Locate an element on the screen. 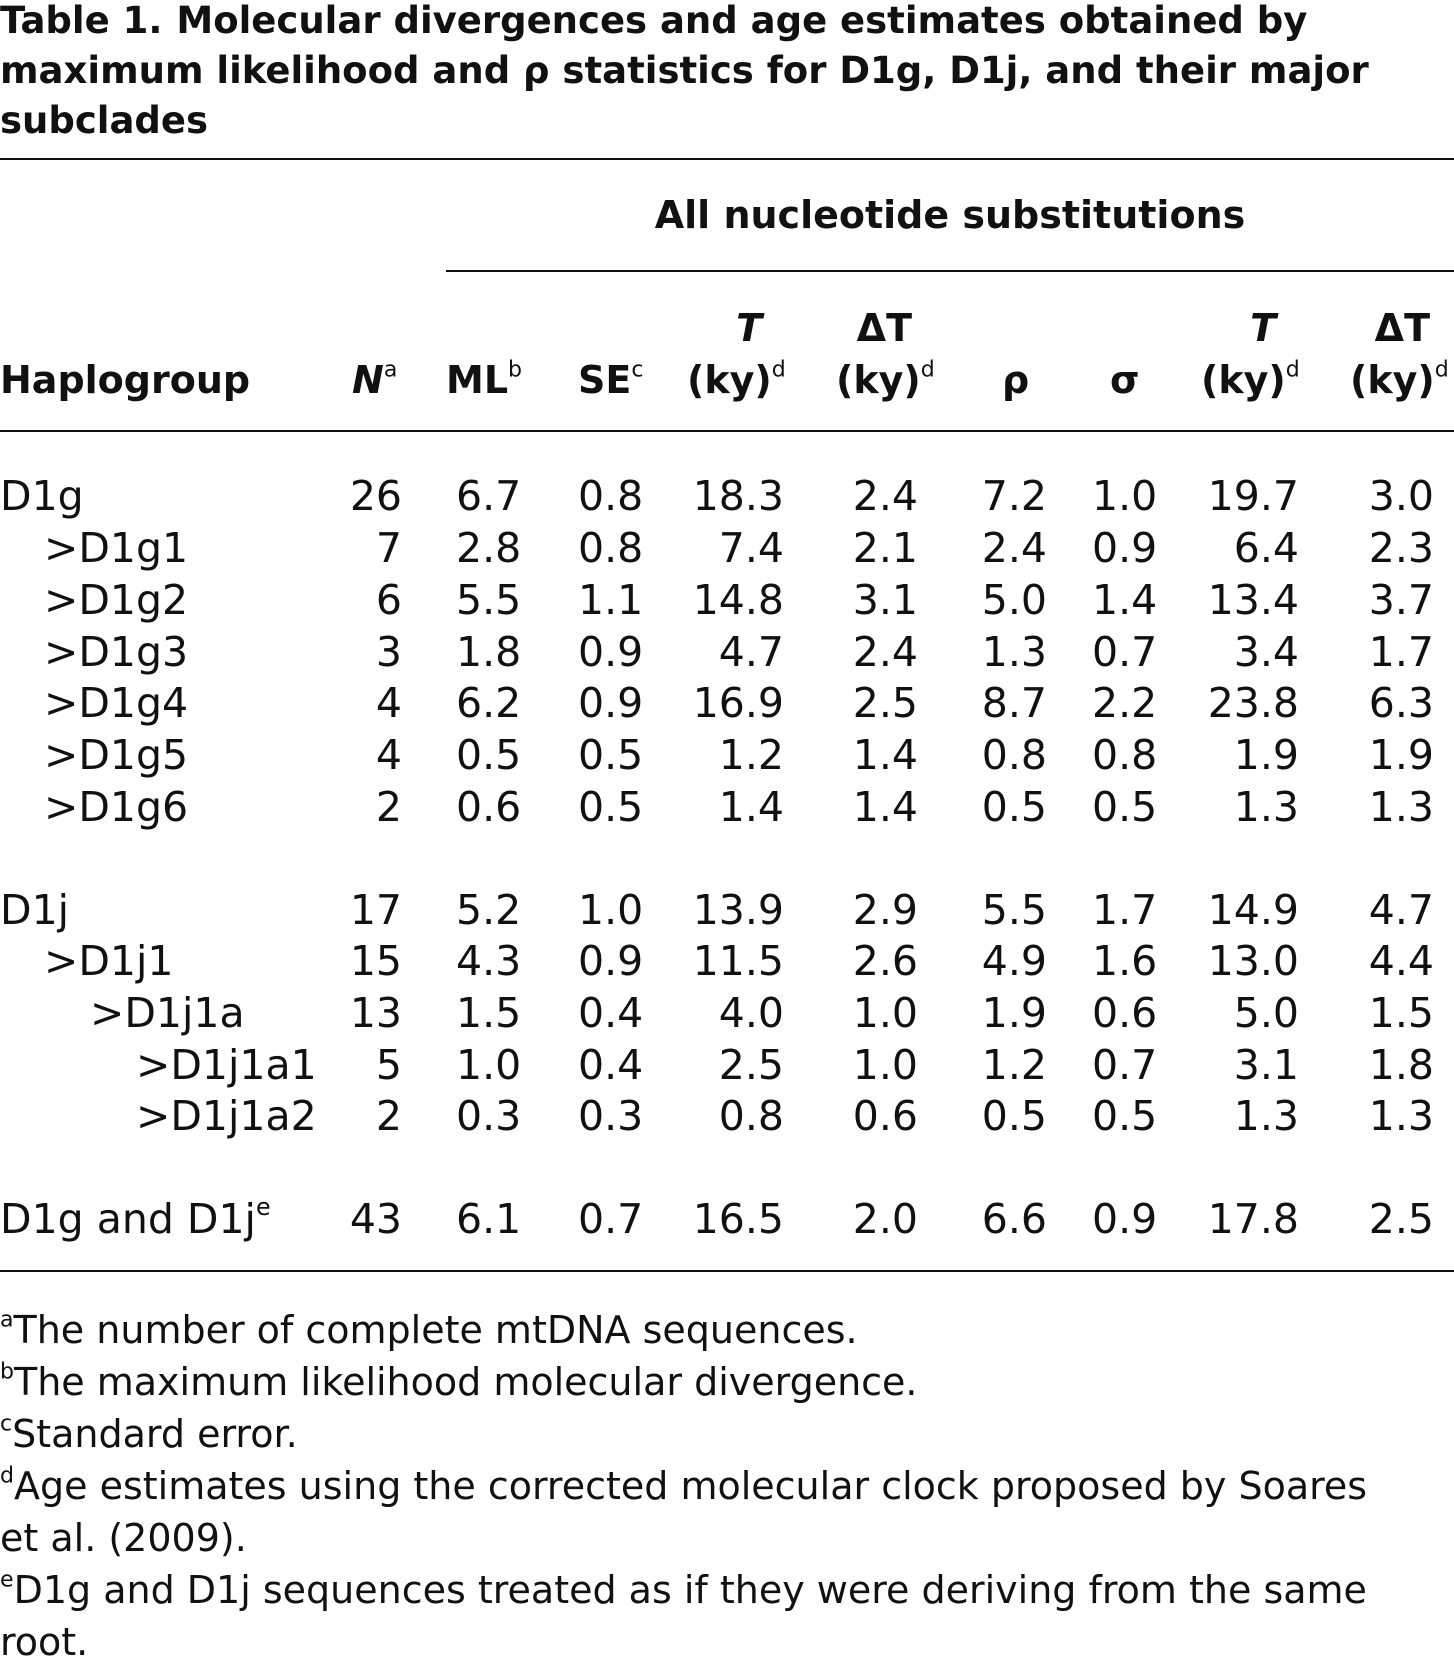 Image resolution: width=1454 pixels, height=1668 pixels. cell-sigma: 0.8 is located at coordinates (1125, 755).